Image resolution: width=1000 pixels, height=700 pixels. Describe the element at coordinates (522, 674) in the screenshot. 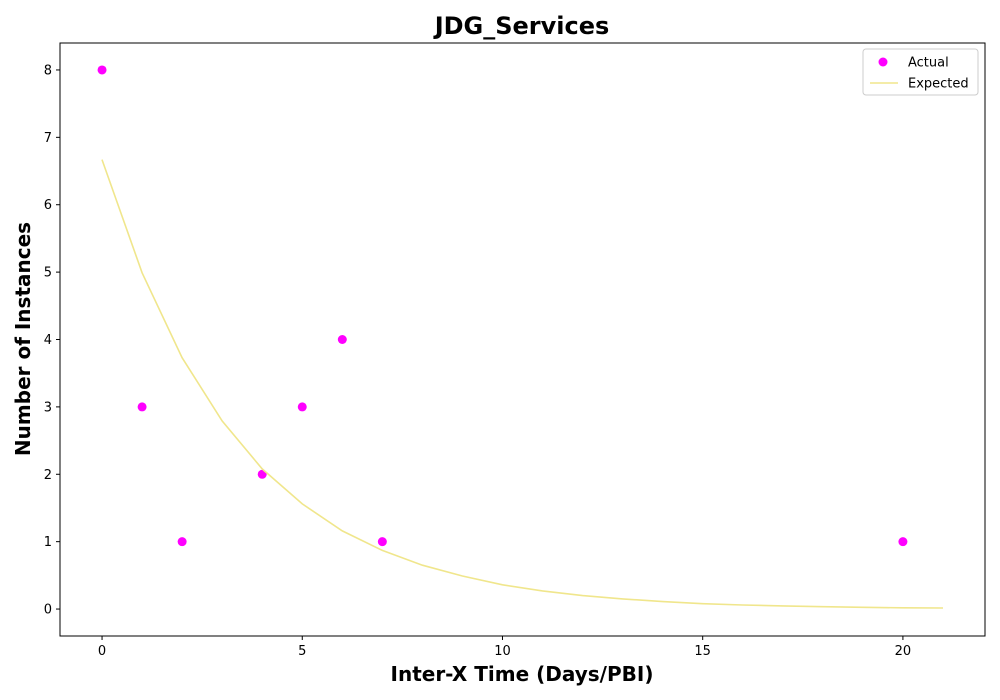

I see `x-axis-label: Inter-X Time (Days/PBI)` at that location.